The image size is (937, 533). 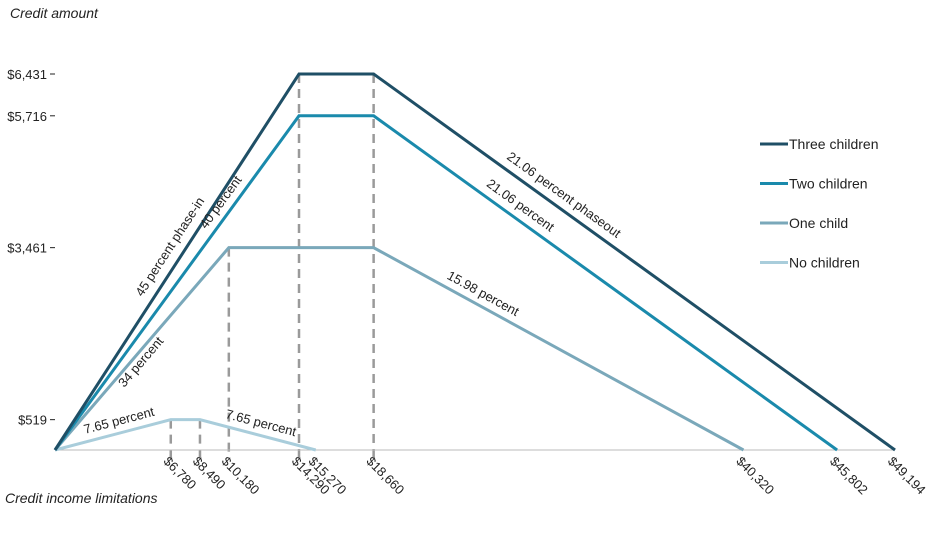 I want to click on x-tick-label: $10,180, so click(x=241, y=476).